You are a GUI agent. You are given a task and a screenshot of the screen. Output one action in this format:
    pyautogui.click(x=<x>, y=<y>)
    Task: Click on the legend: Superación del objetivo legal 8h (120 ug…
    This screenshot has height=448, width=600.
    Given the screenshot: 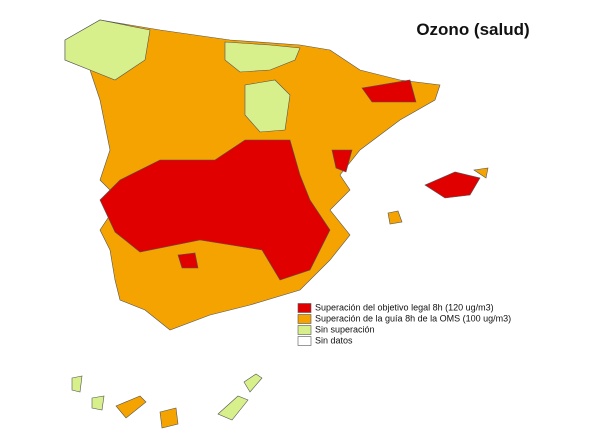 What is the action you would take?
    pyautogui.click(x=404, y=324)
    